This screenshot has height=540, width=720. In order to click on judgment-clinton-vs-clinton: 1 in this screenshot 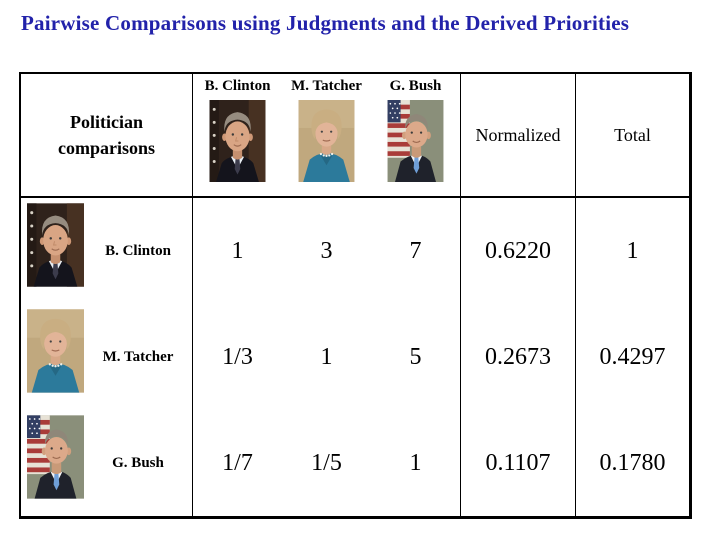, I will do `click(237, 250)`.